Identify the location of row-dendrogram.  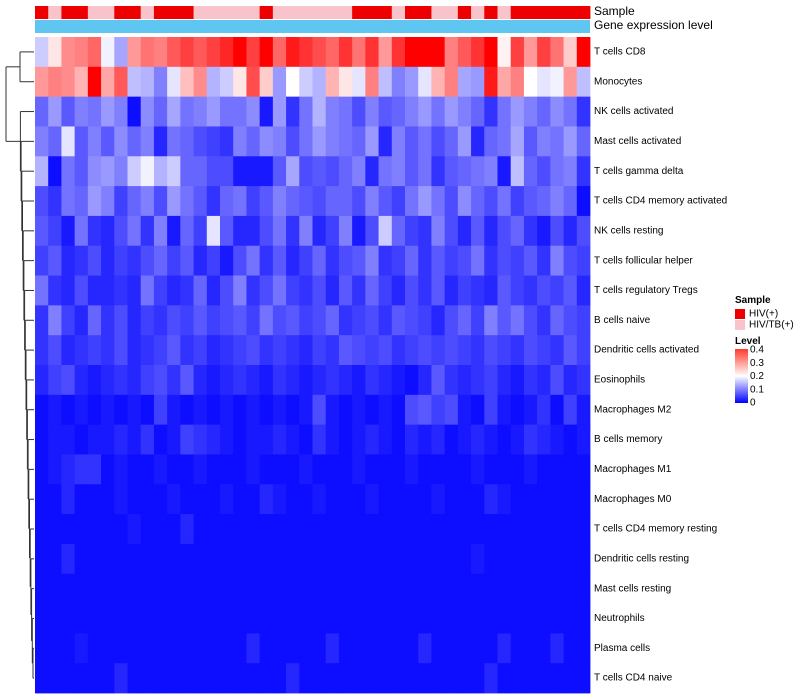
(19, 365).